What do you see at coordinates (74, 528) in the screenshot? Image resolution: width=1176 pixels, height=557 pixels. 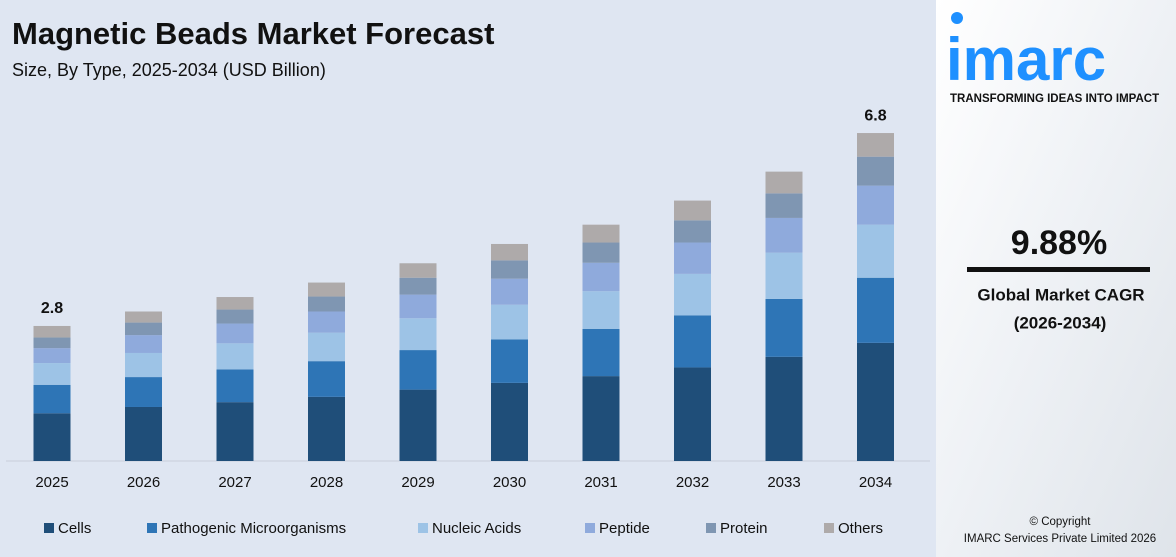 I see `legend-label: Cells` at bounding box center [74, 528].